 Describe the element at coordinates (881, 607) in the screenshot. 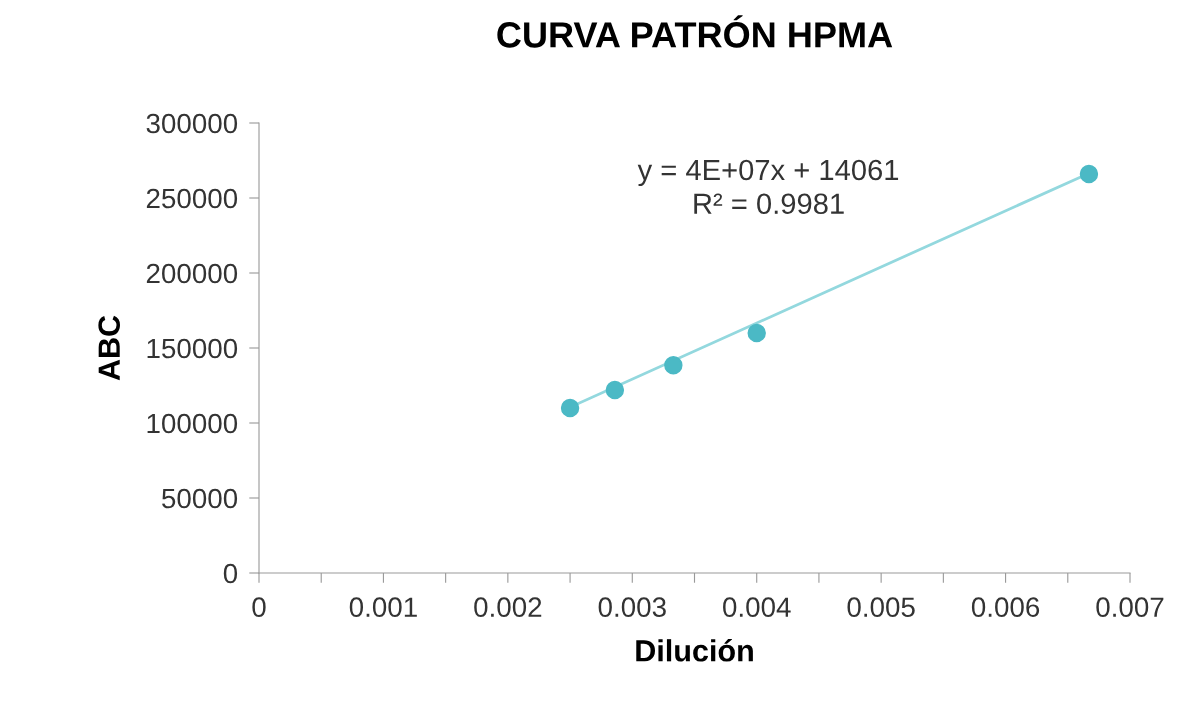

I see `x-tick-label: 0.005` at that location.